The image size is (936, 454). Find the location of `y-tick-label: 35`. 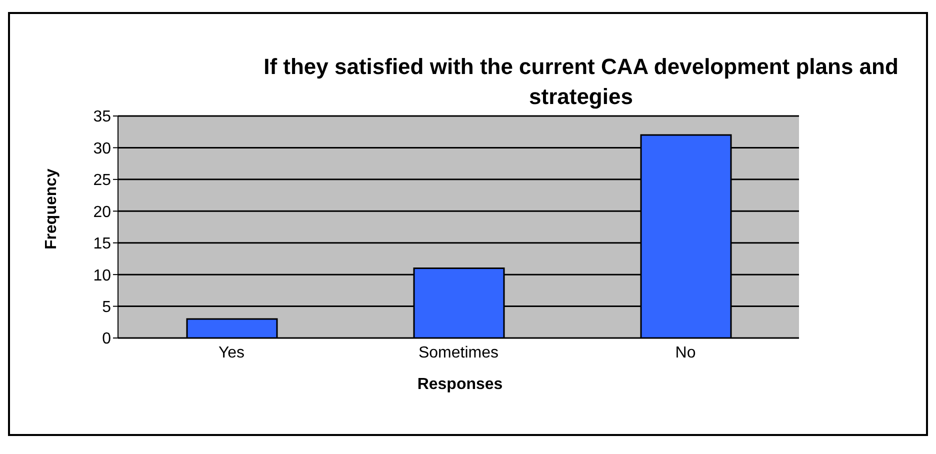

y-tick-label: 35 is located at coordinates (102, 117).